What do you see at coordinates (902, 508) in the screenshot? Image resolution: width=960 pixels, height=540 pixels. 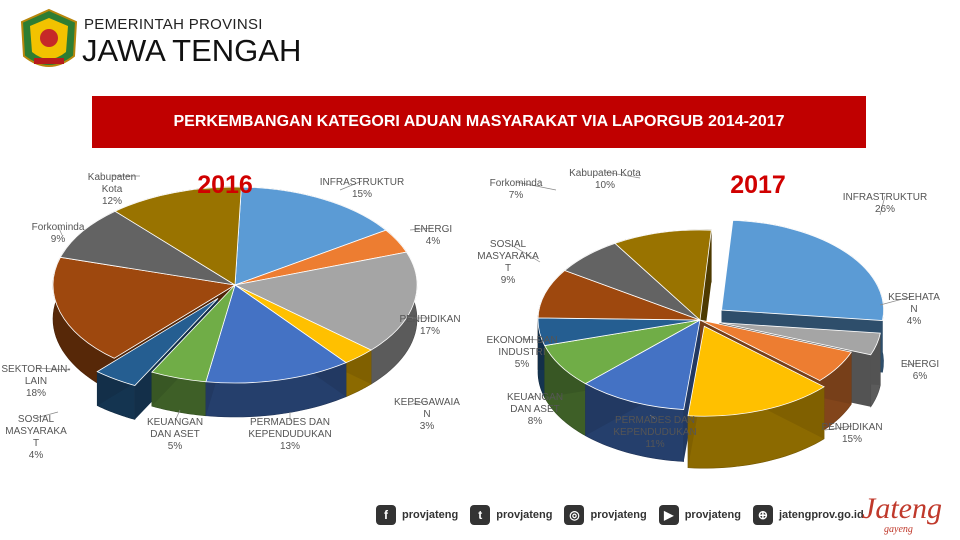 I see `jateng-brand-logo: Jateng` at bounding box center [902, 508].